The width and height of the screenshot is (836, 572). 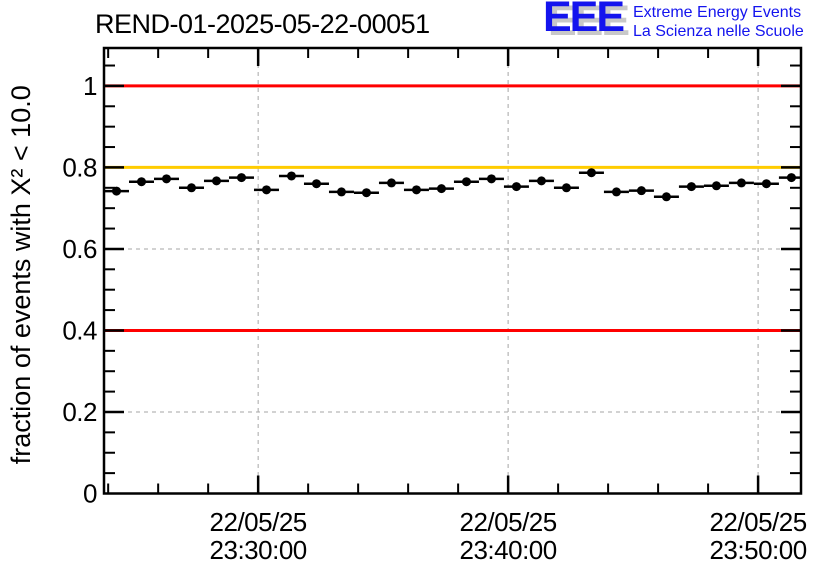 I want to click on eee-logo-line1: Extreme Energy Events, so click(x=717, y=12).